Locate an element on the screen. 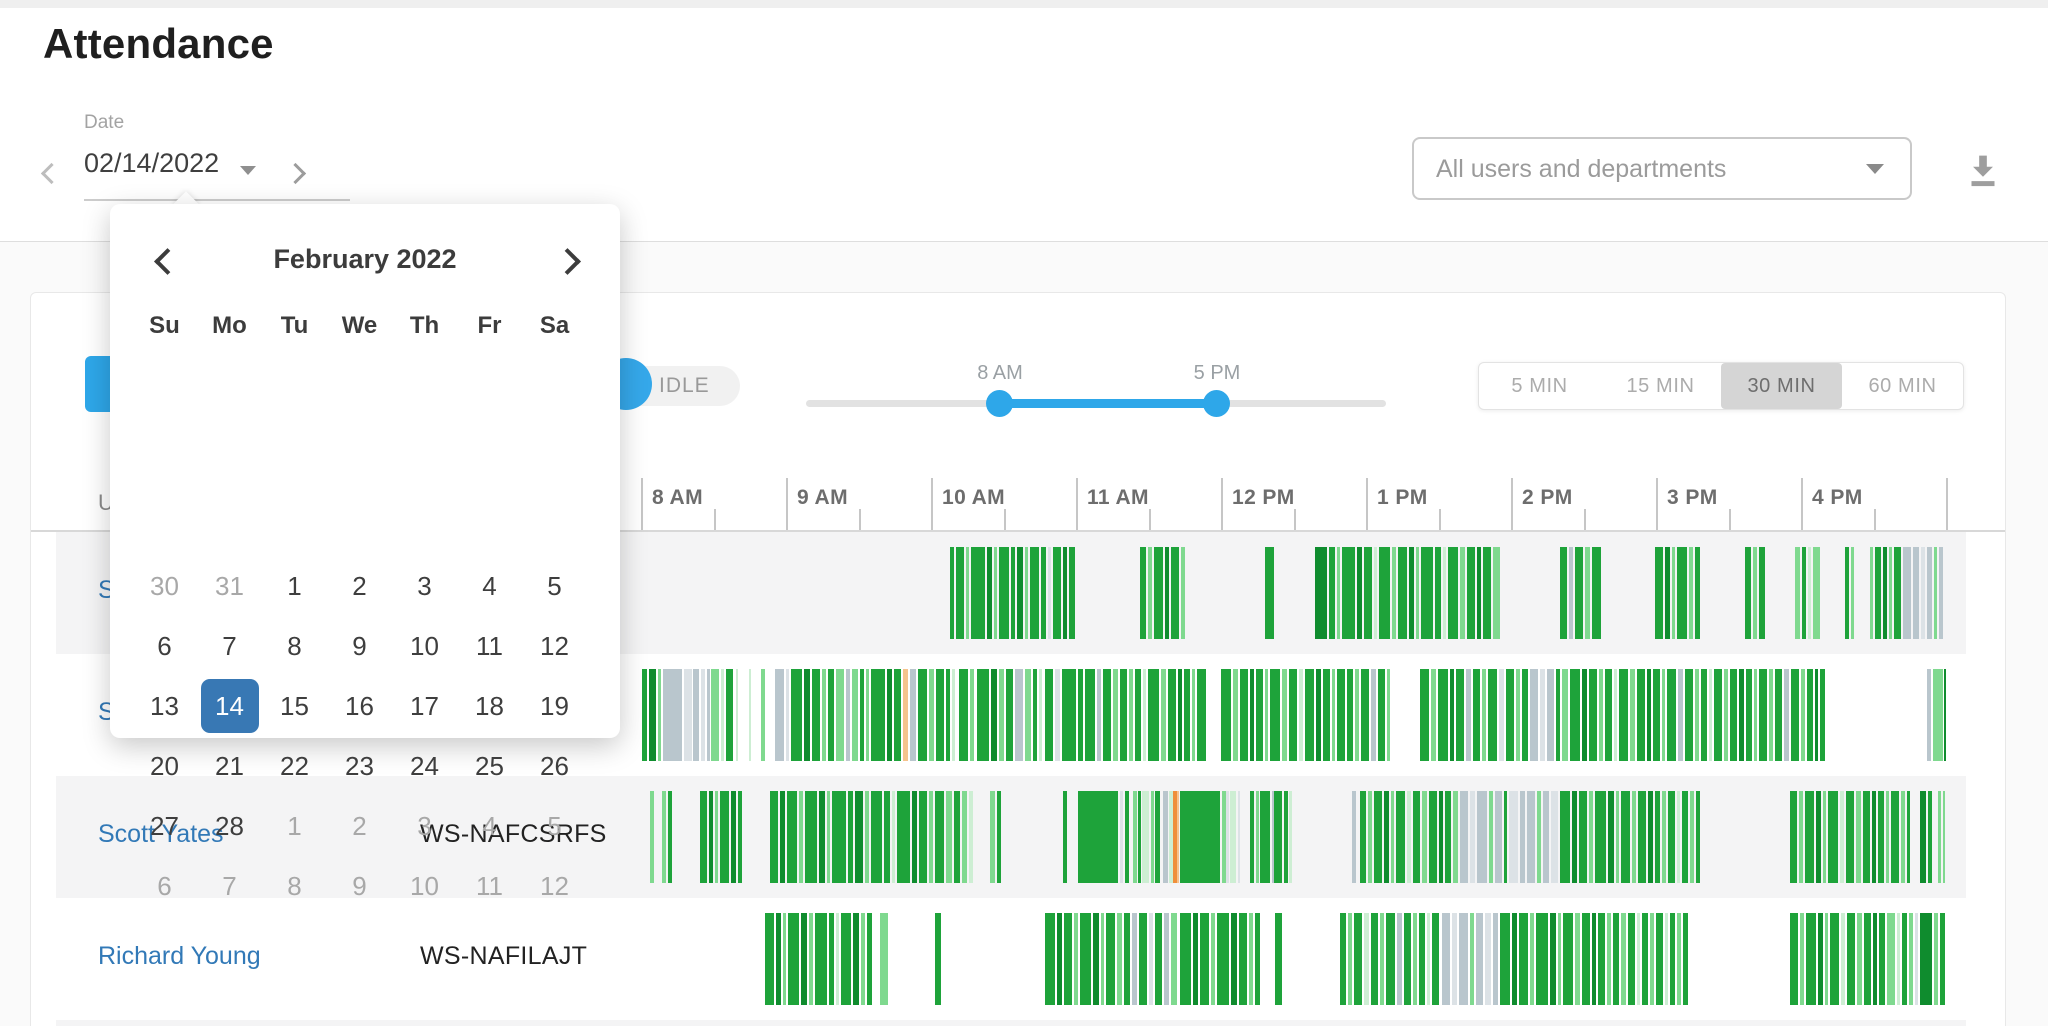 This screenshot has height=1026, width=2048. calendar-day: 26 is located at coordinates (554, 765).